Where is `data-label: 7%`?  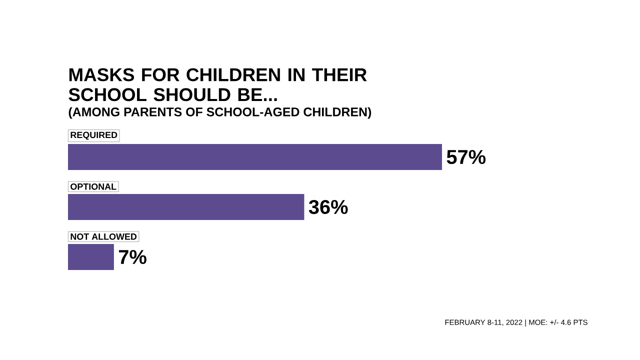 data-label: 7% is located at coordinates (132, 257).